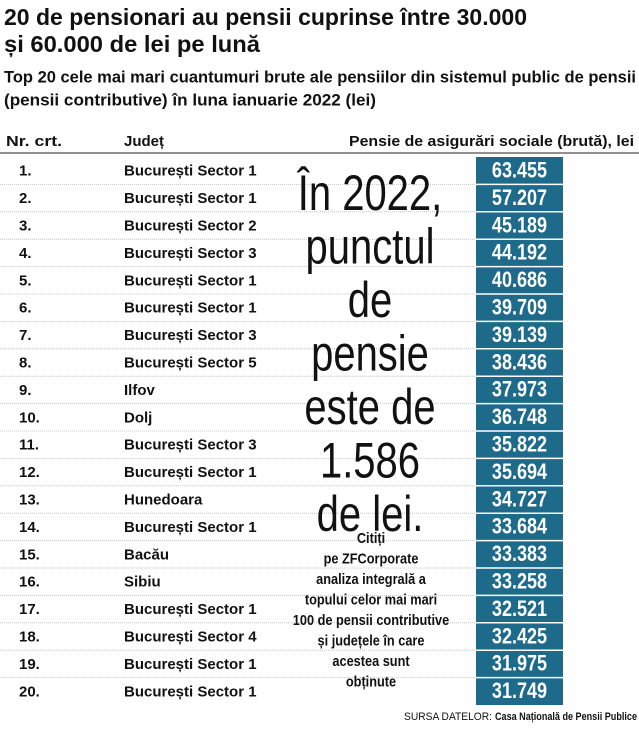  I want to click on row-number: 7., so click(25, 335).